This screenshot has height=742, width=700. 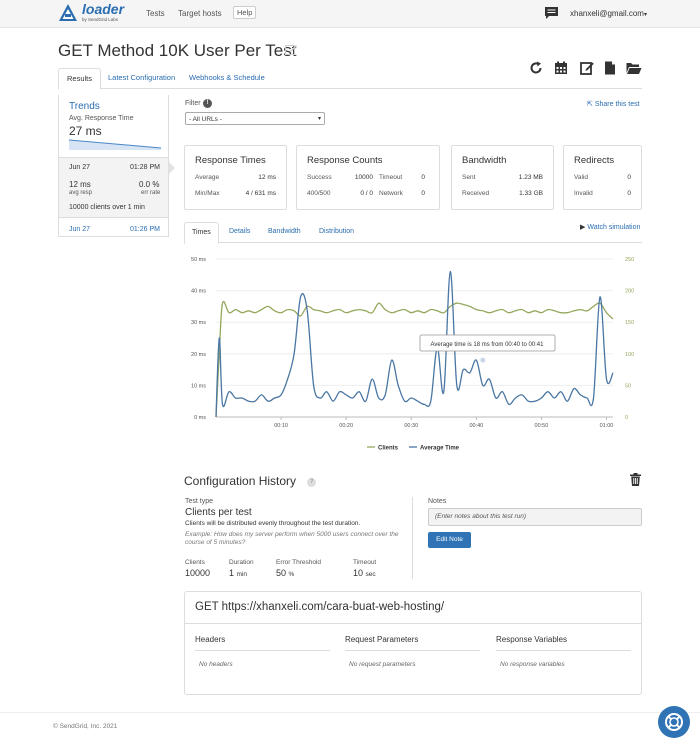 I want to click on received-value: 1.33 GB, so click(x=531, y=193).